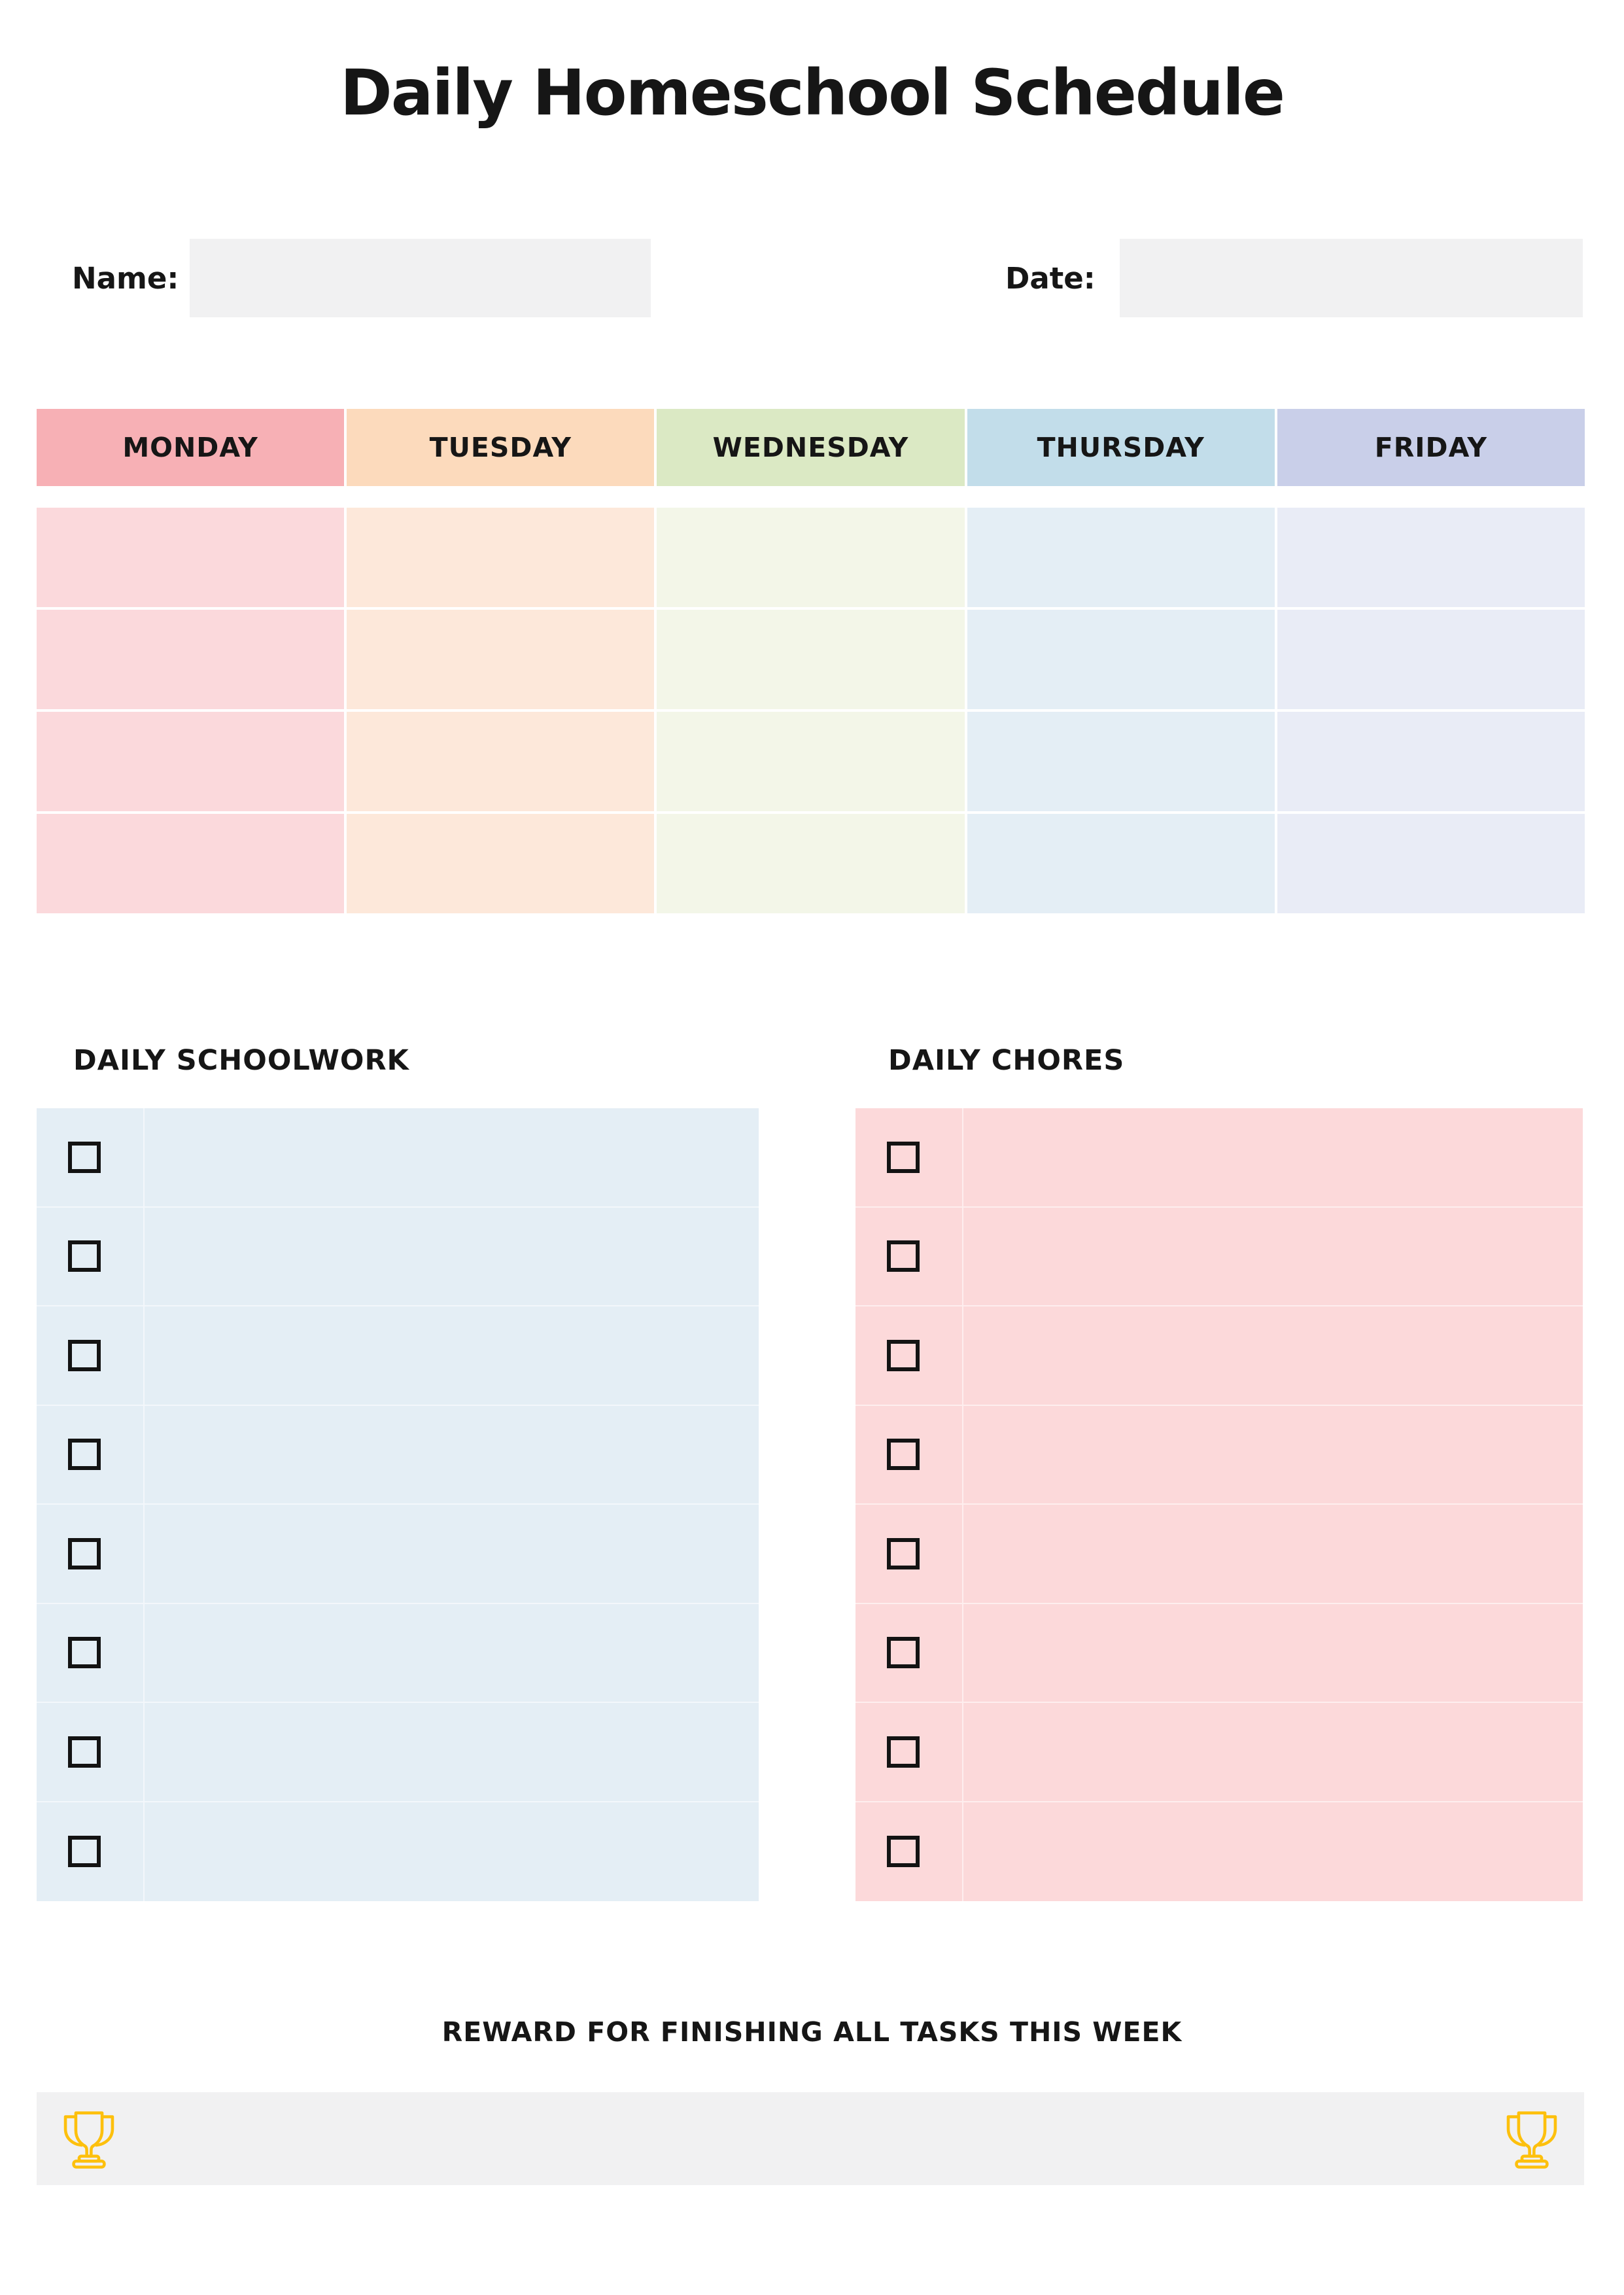  I want to click on day-header-cell: THURSDAY, so click(1121, 447).